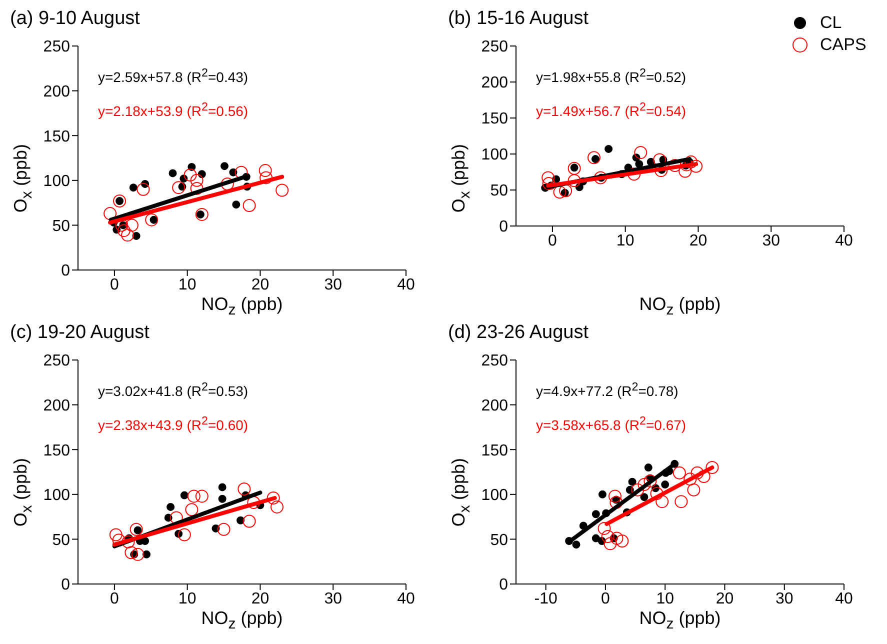 This screenshot has height=644, width=887. Describe the element at coordinates (173, 109) in the screenshot. I see `annotation: y=2.18x+53.9 (R$^{2}$=0.56)` at that location.